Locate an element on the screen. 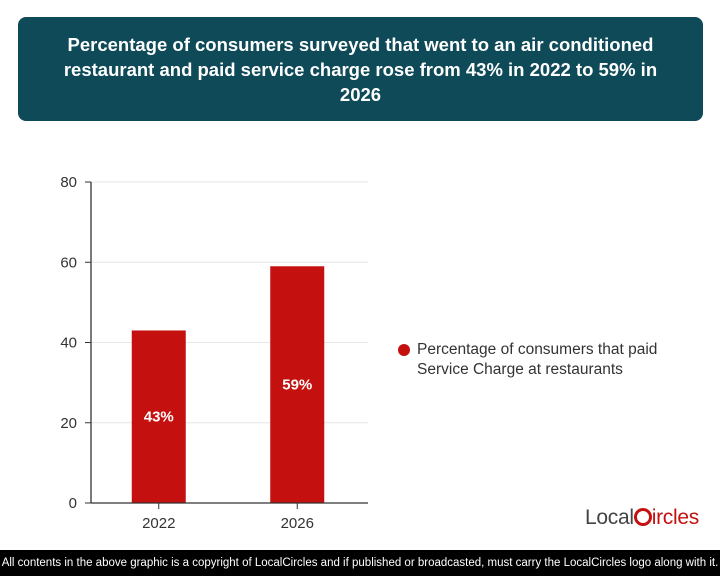  logo-text: Local is located at coordinates (609, 517).